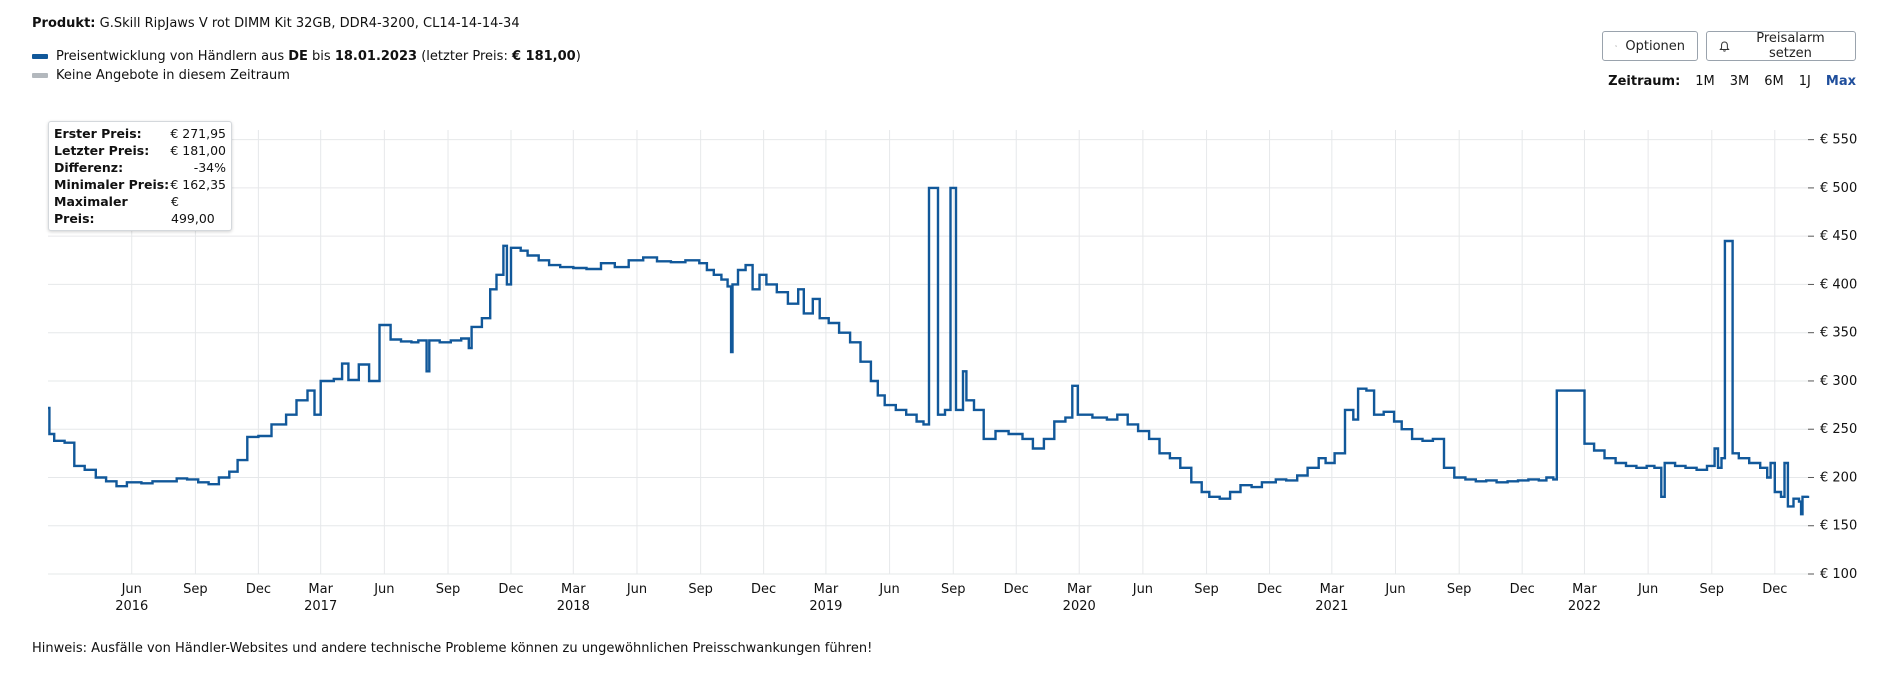 This screenshot has height=679, width=1888. I want to click on legend-no-offers: Keine Angebote in diesem Zeitraum, so click(161, 75).